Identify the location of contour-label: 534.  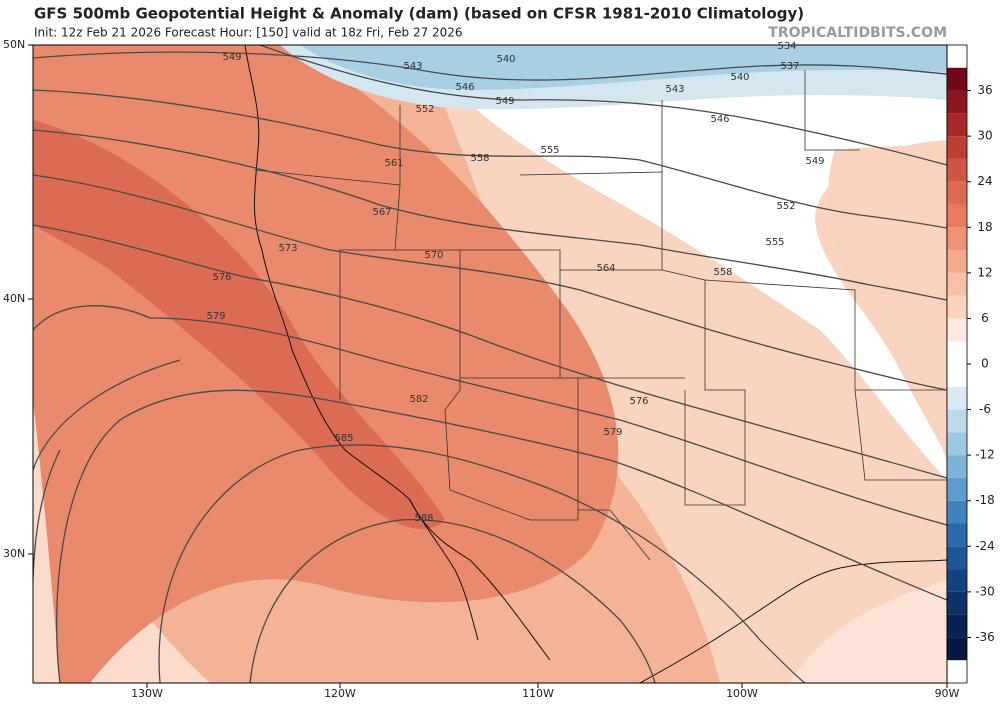
(786, 46).